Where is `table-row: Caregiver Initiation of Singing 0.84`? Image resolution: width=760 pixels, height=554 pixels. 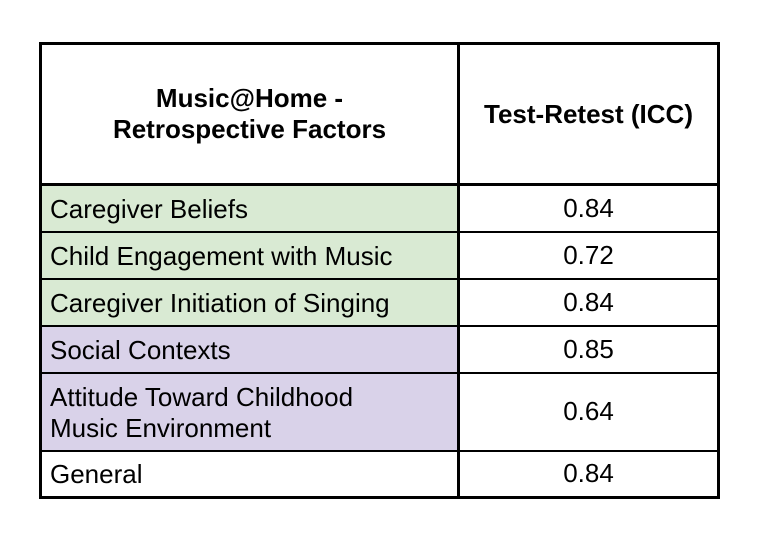
table-row: Caregiver Initiation of Singing 0.84 is located at coordinates (379, 302).